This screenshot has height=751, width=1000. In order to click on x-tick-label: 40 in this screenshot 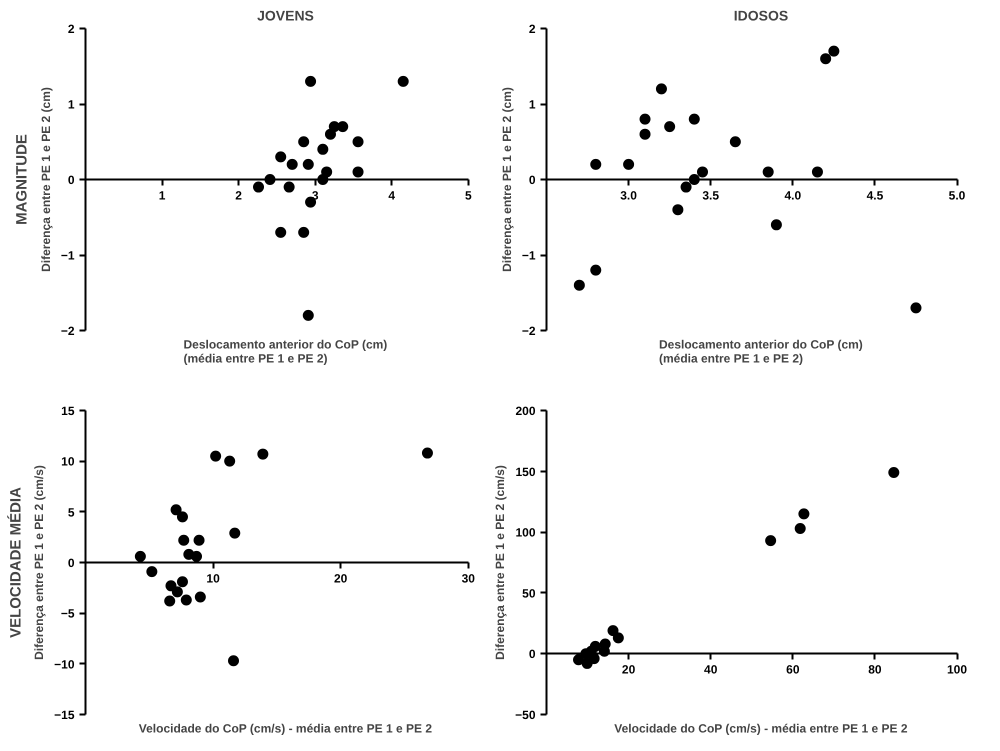, I will do `click(711, 669)`.